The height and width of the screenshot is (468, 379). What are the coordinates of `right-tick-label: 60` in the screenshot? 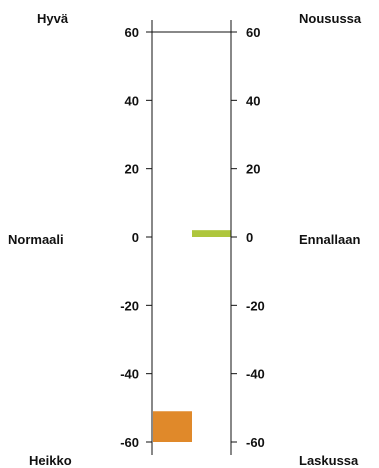 It's located at (253, 32).